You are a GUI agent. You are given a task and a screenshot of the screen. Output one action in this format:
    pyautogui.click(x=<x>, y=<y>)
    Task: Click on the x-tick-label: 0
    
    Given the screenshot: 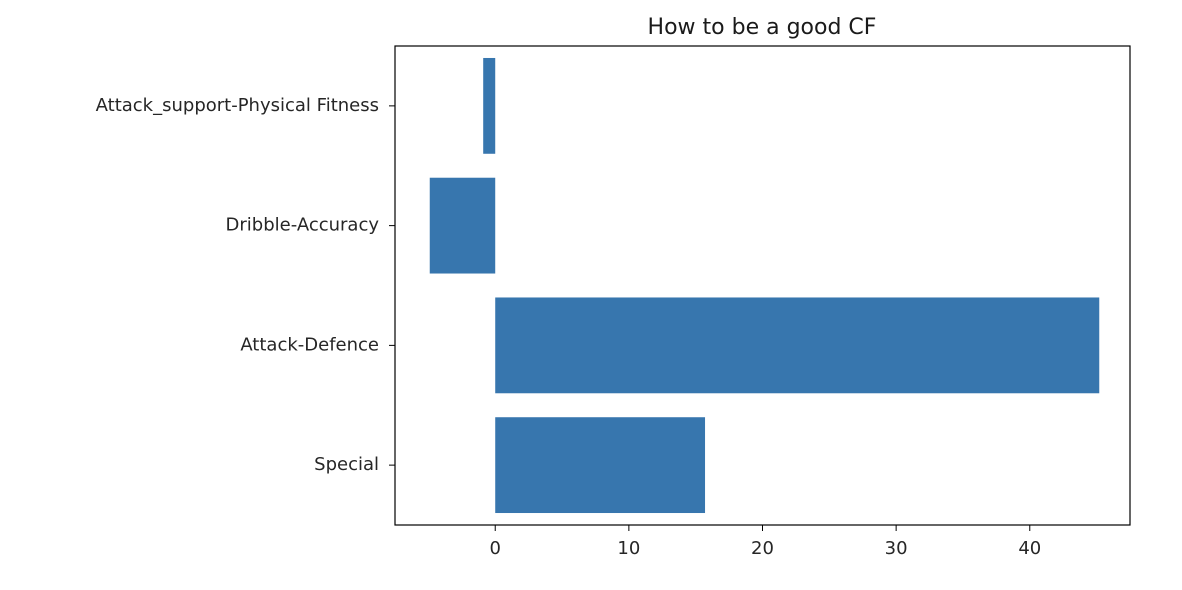 What is the action you would take?
    pyautogui.click(x=495, y=548)
    